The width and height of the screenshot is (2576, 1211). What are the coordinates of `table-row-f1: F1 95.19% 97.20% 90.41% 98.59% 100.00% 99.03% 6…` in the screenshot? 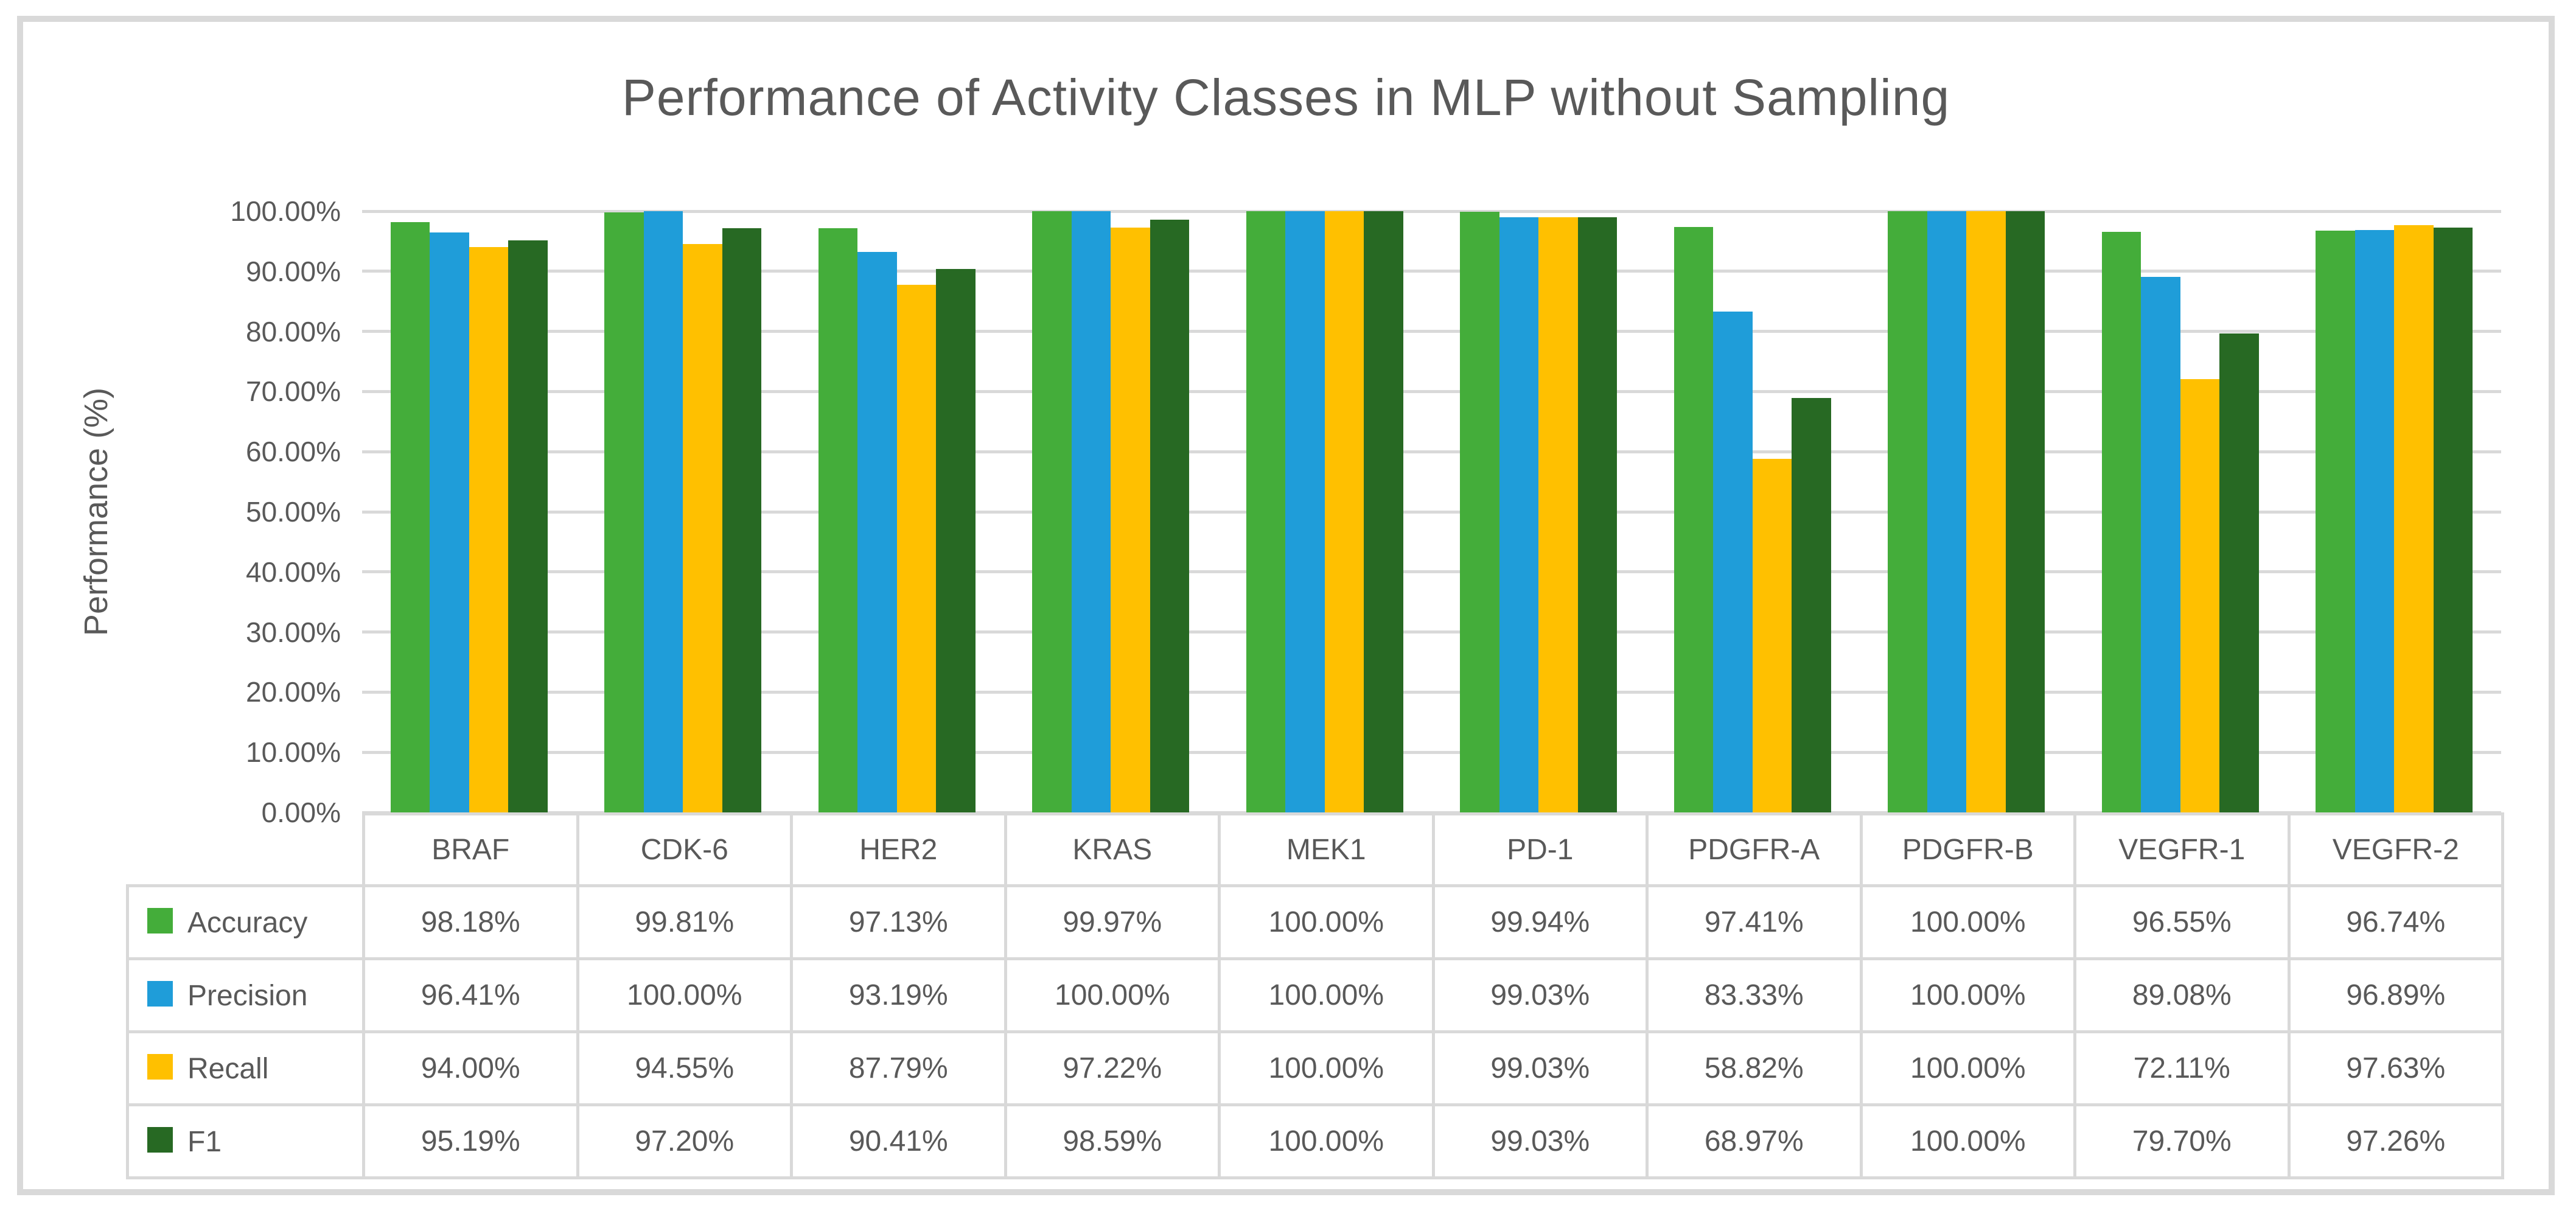 It's located at (1315, 1141).